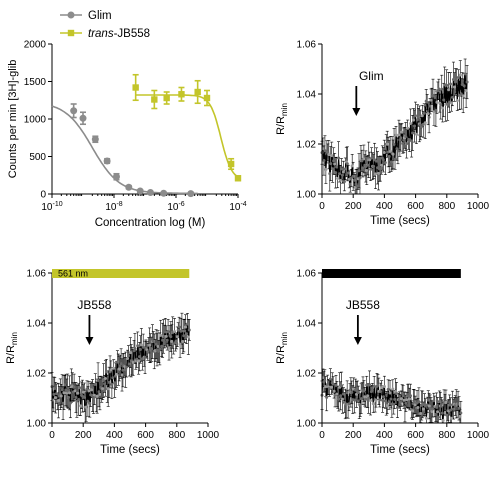  I want to click on x-tick-label: 1000, so click(208, 435).